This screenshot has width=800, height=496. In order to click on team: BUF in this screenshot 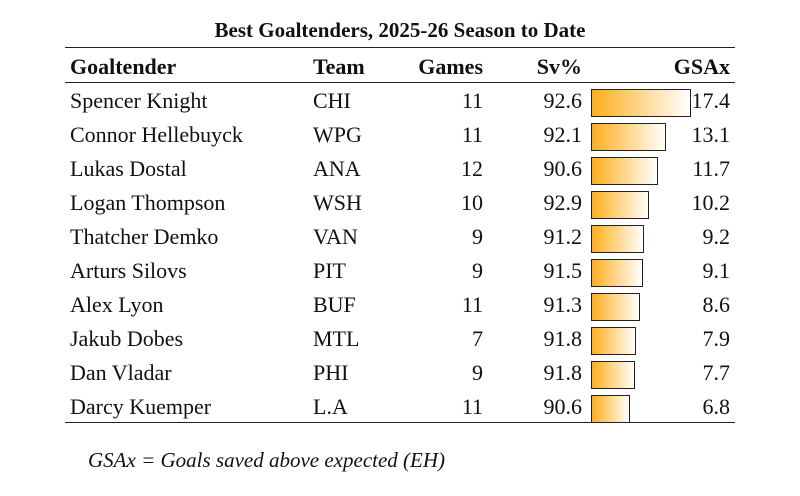, I will do `click(334, 304)`.